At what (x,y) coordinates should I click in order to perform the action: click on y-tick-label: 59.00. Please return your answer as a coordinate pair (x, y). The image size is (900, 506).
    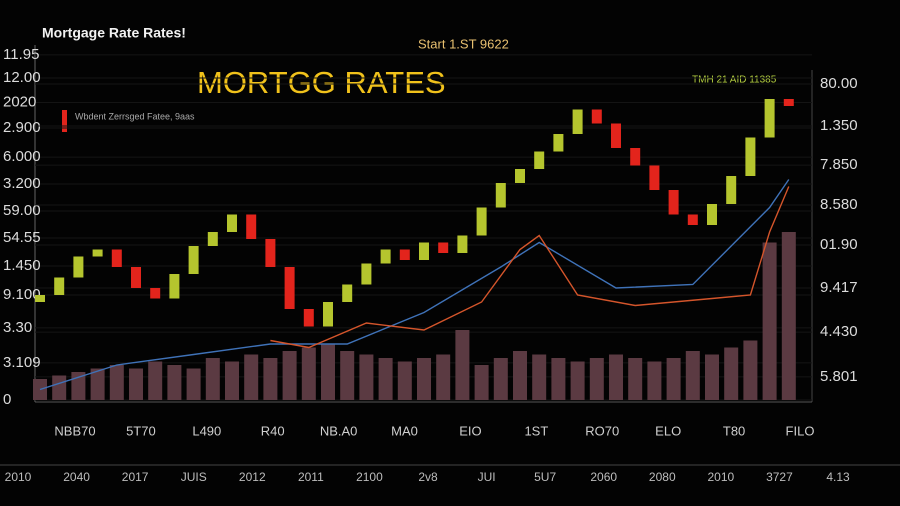
    Looking at the image, I should click on (22, 210).